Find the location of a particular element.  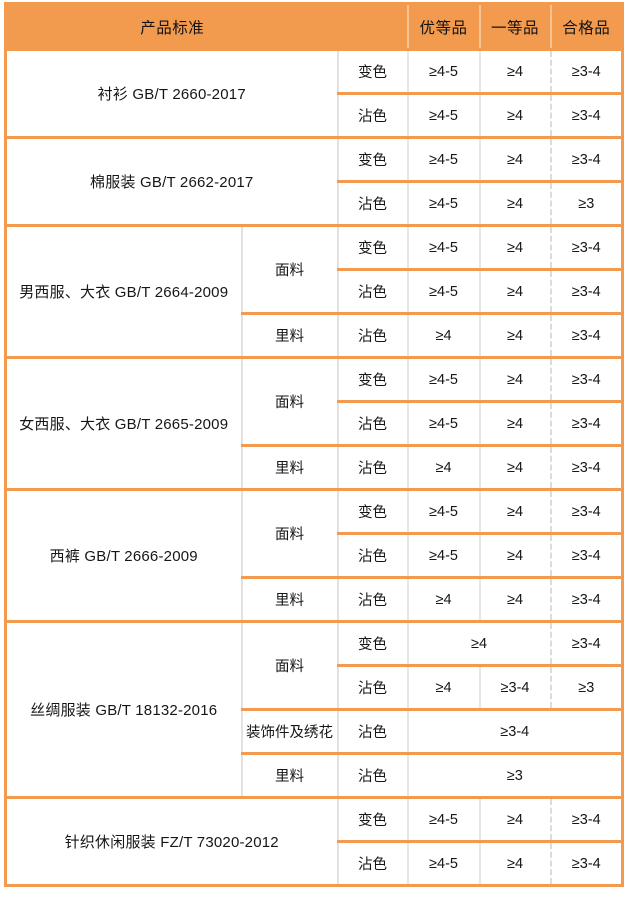

table-row: 沾色 ≥4-5 ≥4 ≥3 is located at coordinates (315, 204).